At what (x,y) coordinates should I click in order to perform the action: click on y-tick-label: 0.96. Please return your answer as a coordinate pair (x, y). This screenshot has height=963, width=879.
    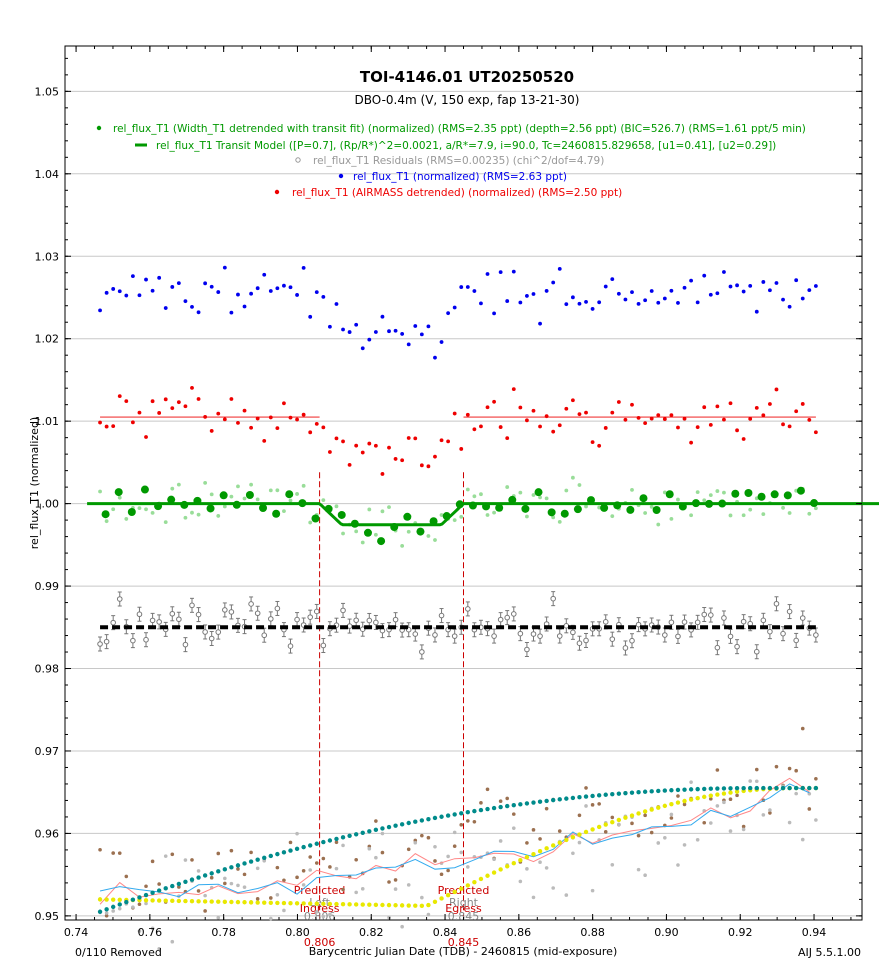
    Looking at the image, I should click on (47, 833).